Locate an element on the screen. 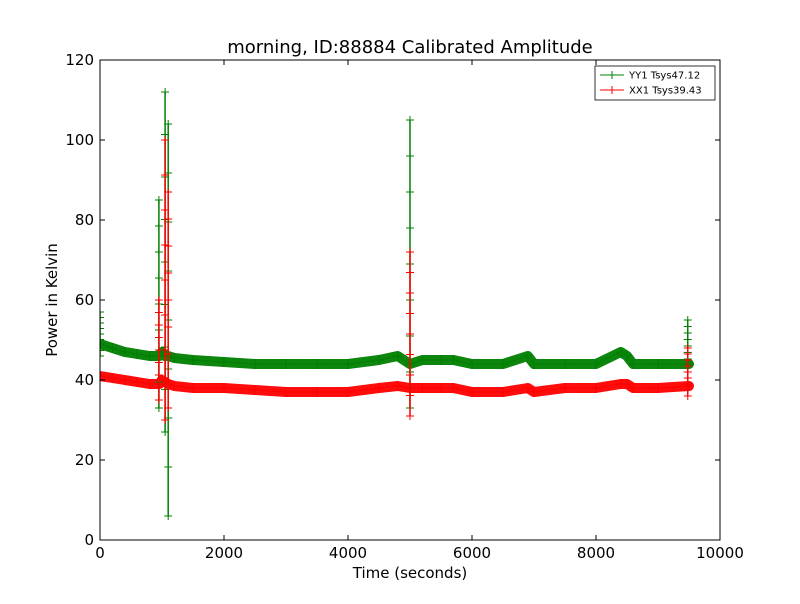 Image resolution: width=800 pixels, height=604 pixels. y-tick-label: 80 is located at coordinates (84, 220).